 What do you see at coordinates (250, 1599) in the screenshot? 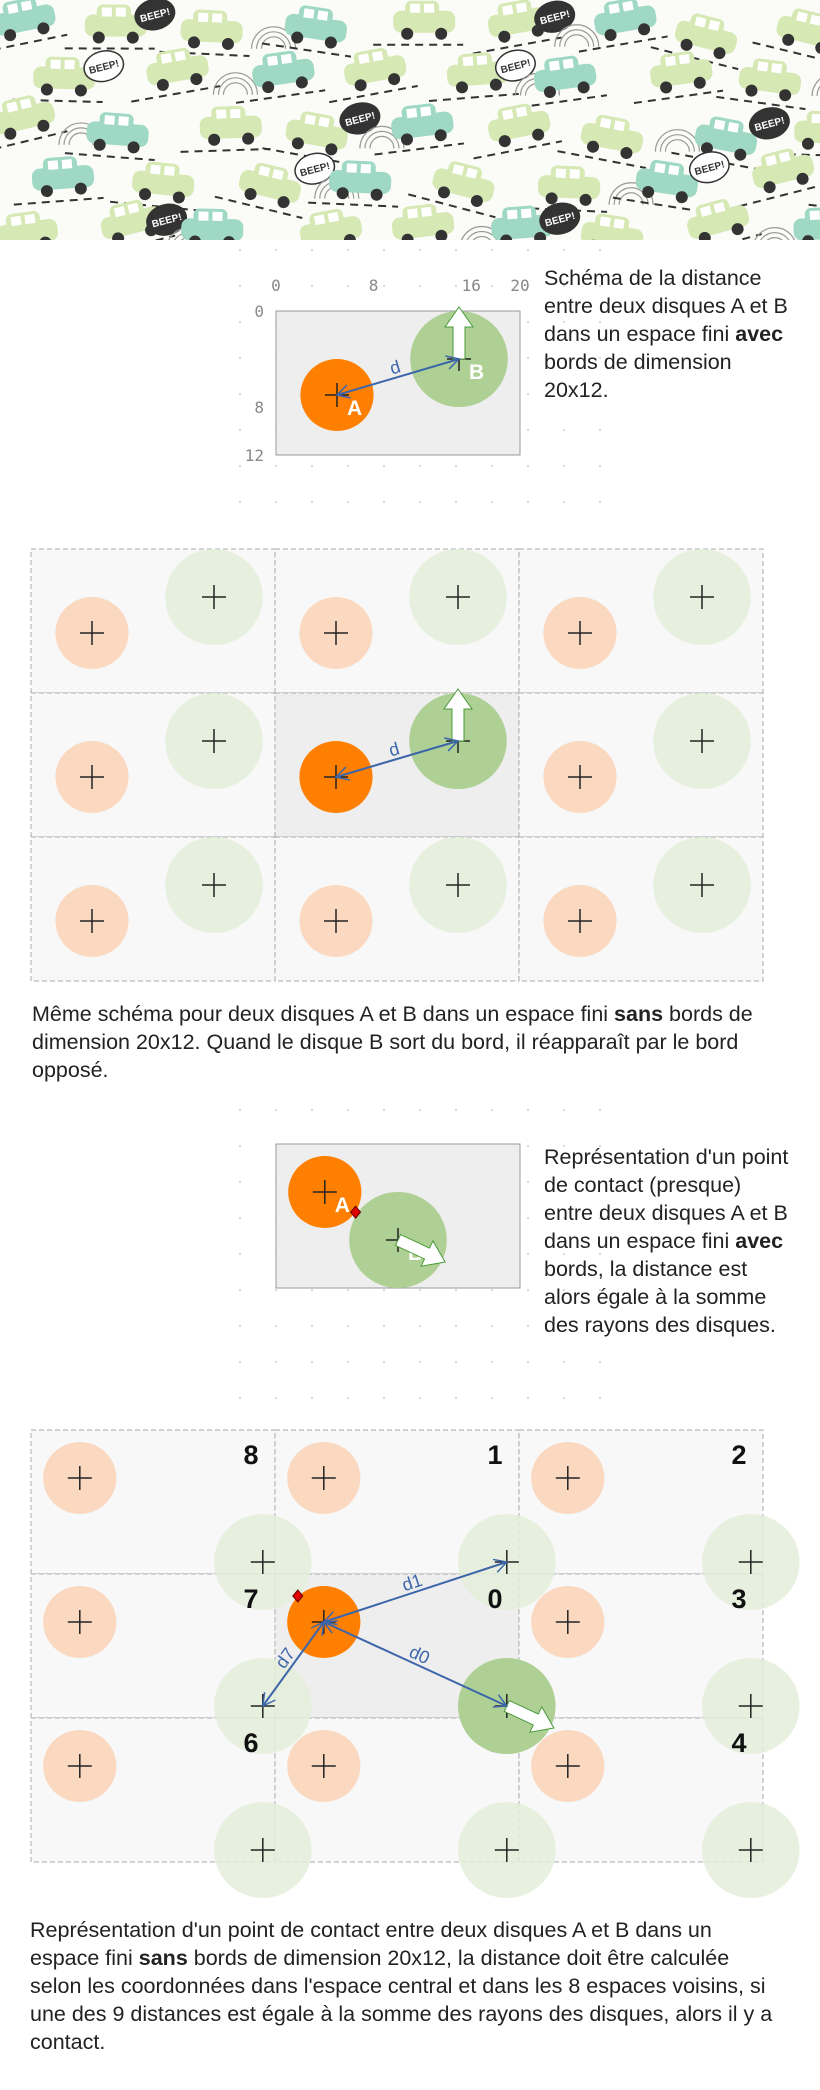
I see `cell-number-label: 7` at bounding box center [250, 1599].